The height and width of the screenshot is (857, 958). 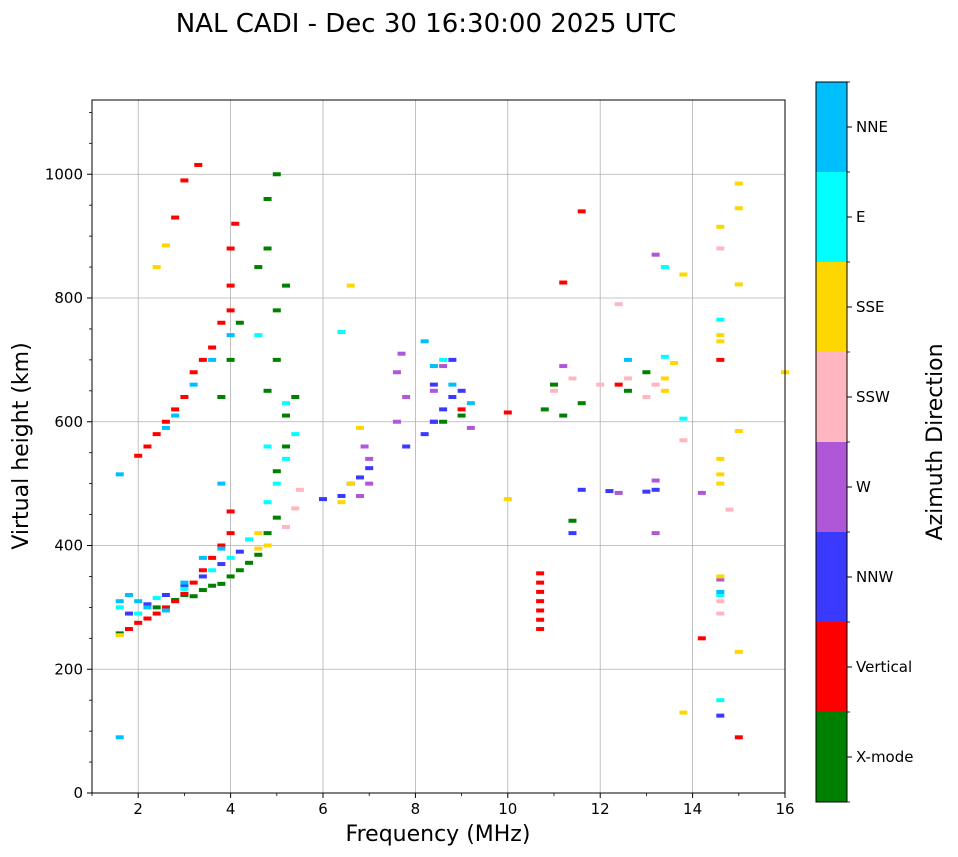 I want to click on colorbar-label-item: W, so click(x=863, y=487).